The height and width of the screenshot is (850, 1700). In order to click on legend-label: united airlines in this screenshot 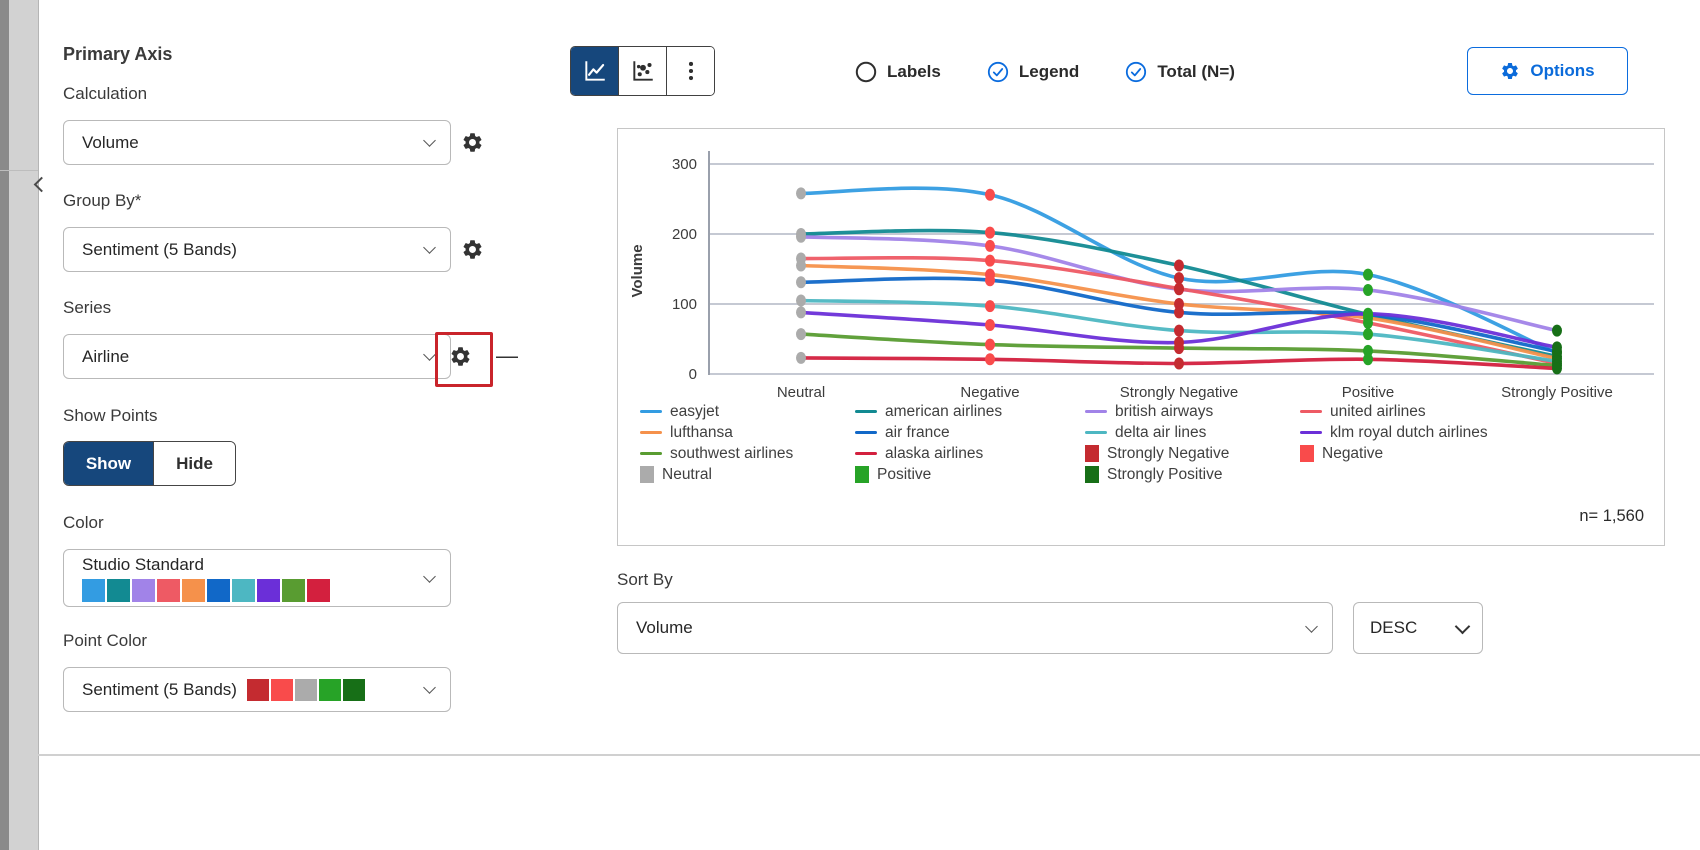, I will do `click(1378, 411)`.